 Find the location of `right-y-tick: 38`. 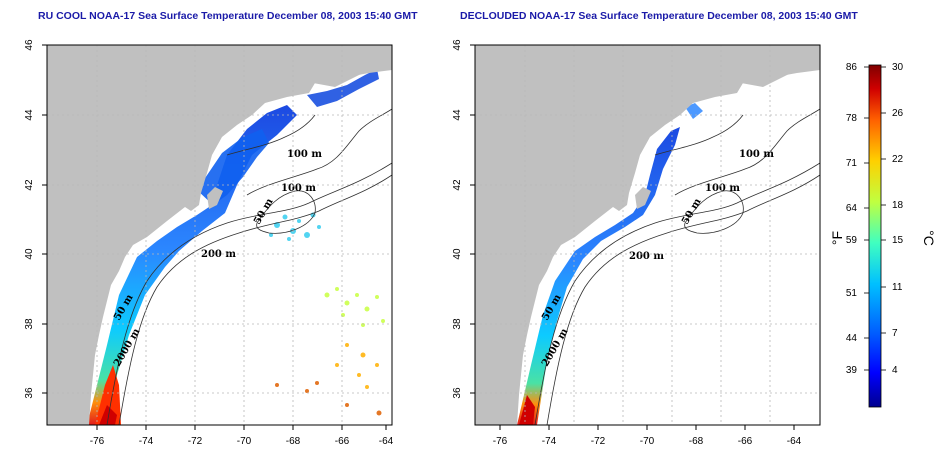

right-y-tick: 38 is located at coordinates (457, 324).